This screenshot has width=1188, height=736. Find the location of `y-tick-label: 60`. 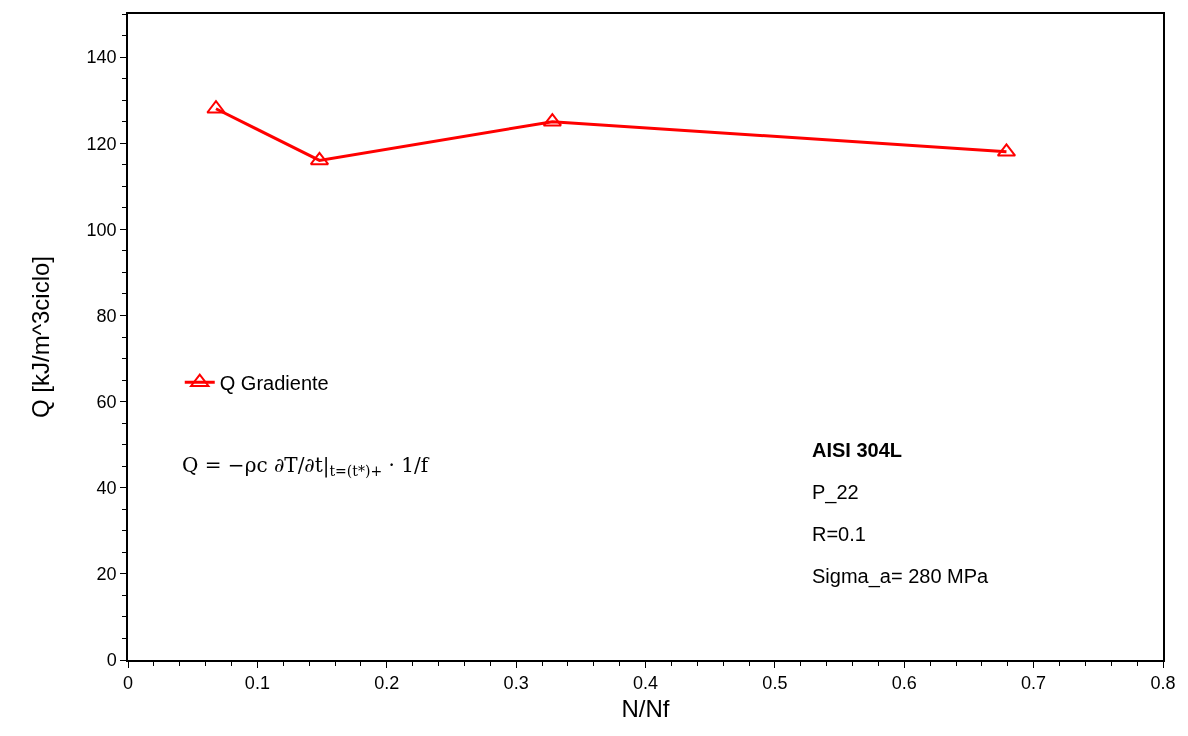

y-tick-label: 60 is located at coordinates (106, 401).